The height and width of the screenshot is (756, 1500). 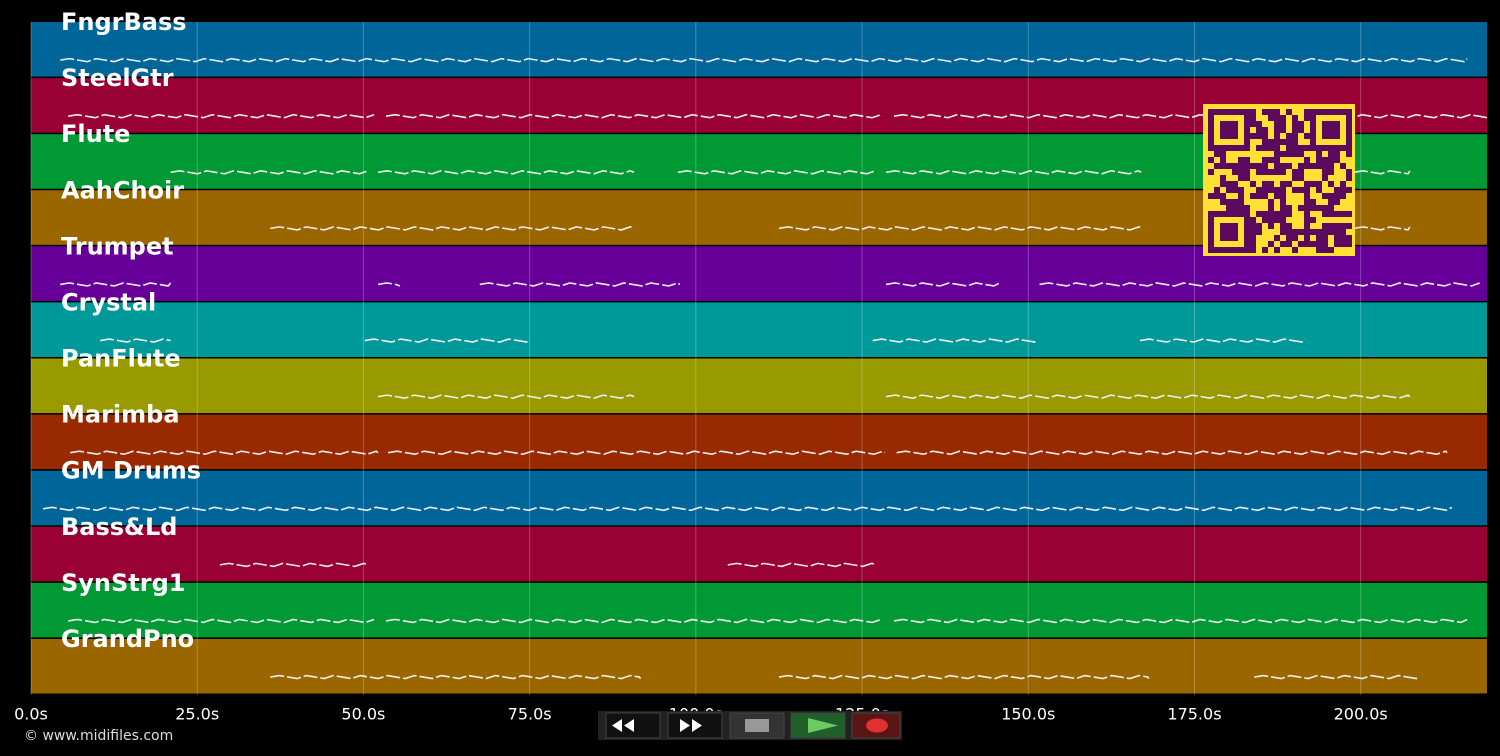 I want to click on rewind-button, so click(x=633, y=725).